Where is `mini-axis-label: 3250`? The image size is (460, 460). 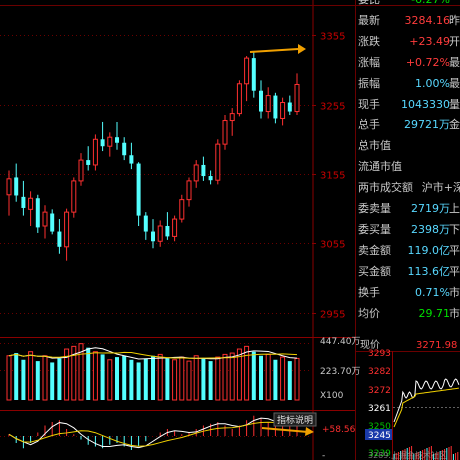 mini-axis-label: 3250 is located at coordinates (379, 427).